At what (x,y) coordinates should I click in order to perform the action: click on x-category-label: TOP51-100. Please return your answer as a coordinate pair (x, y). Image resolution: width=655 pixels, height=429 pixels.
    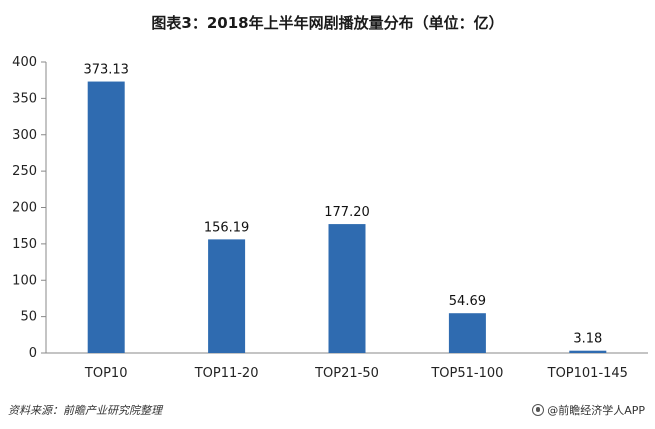
    Looking at the image, I should click on (466, 373).